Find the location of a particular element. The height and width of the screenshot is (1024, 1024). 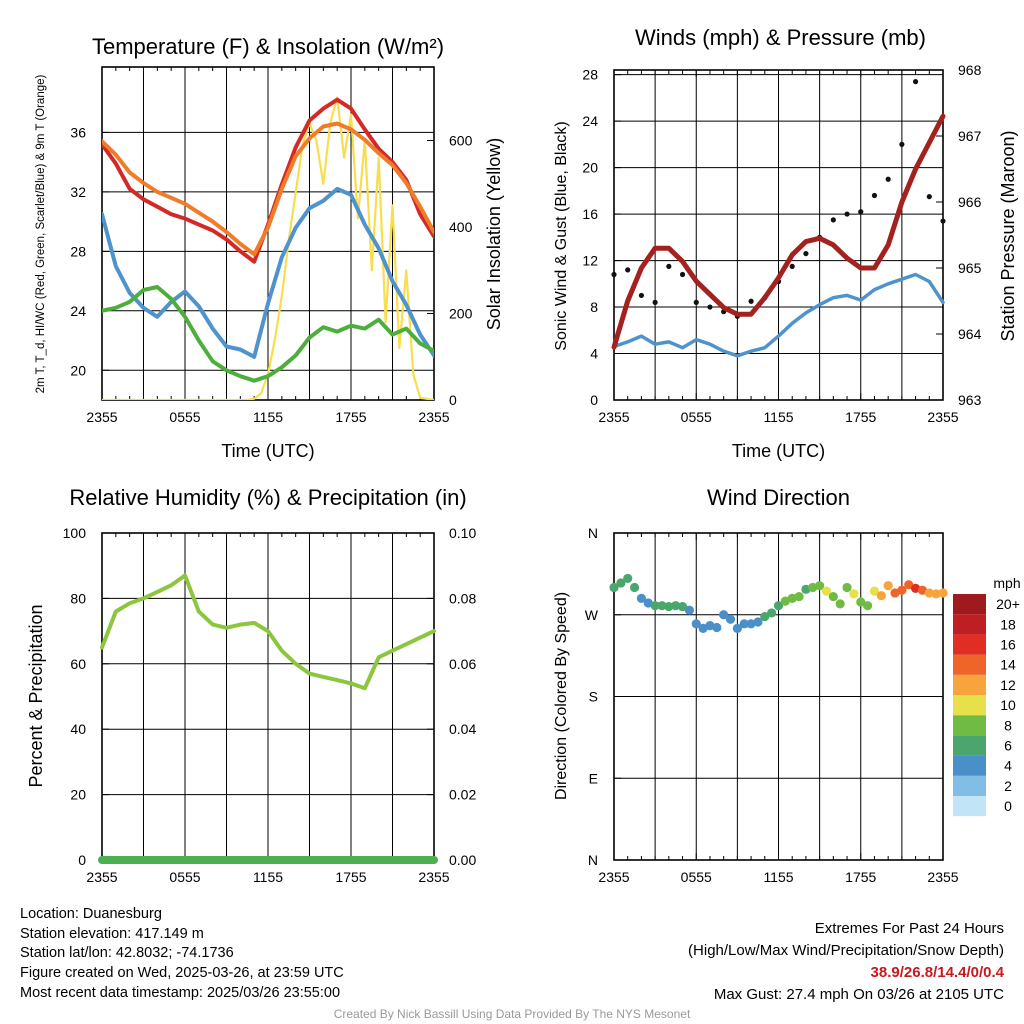

y2-tick-label: 967 is located at coordinates (970, 136).